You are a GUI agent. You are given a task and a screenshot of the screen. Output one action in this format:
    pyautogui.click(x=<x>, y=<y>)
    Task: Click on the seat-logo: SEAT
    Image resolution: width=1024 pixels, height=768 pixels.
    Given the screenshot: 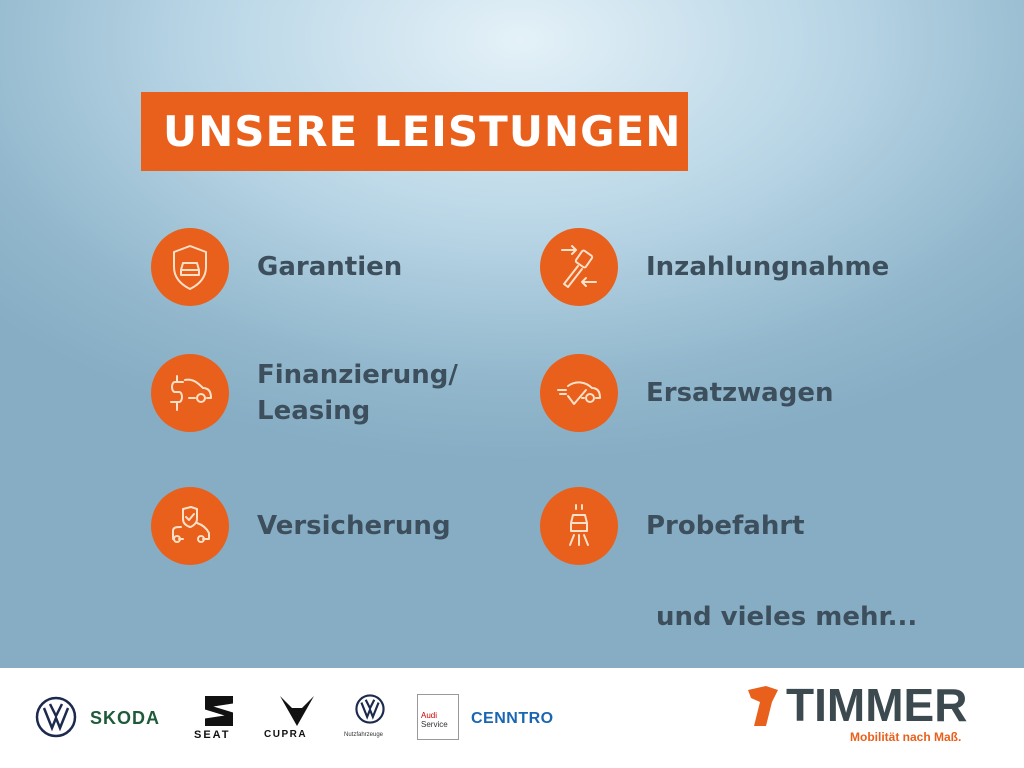 What is the action you would take?
    pyautogui.click(x=212, y=735)
    